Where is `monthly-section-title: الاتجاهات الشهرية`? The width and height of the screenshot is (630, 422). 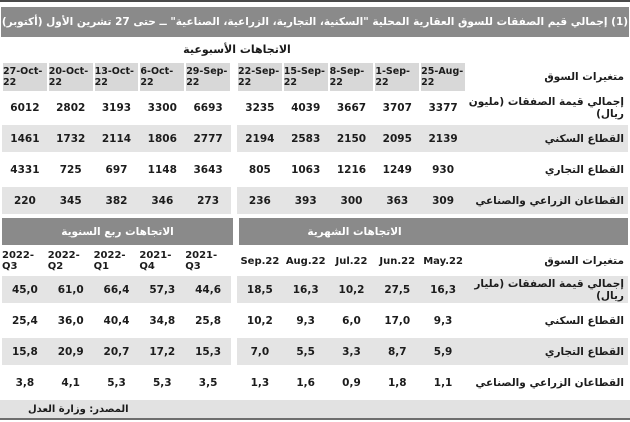 monthly-section-title: الاتجاهات الشهرية is located at coordinates (354, 231).